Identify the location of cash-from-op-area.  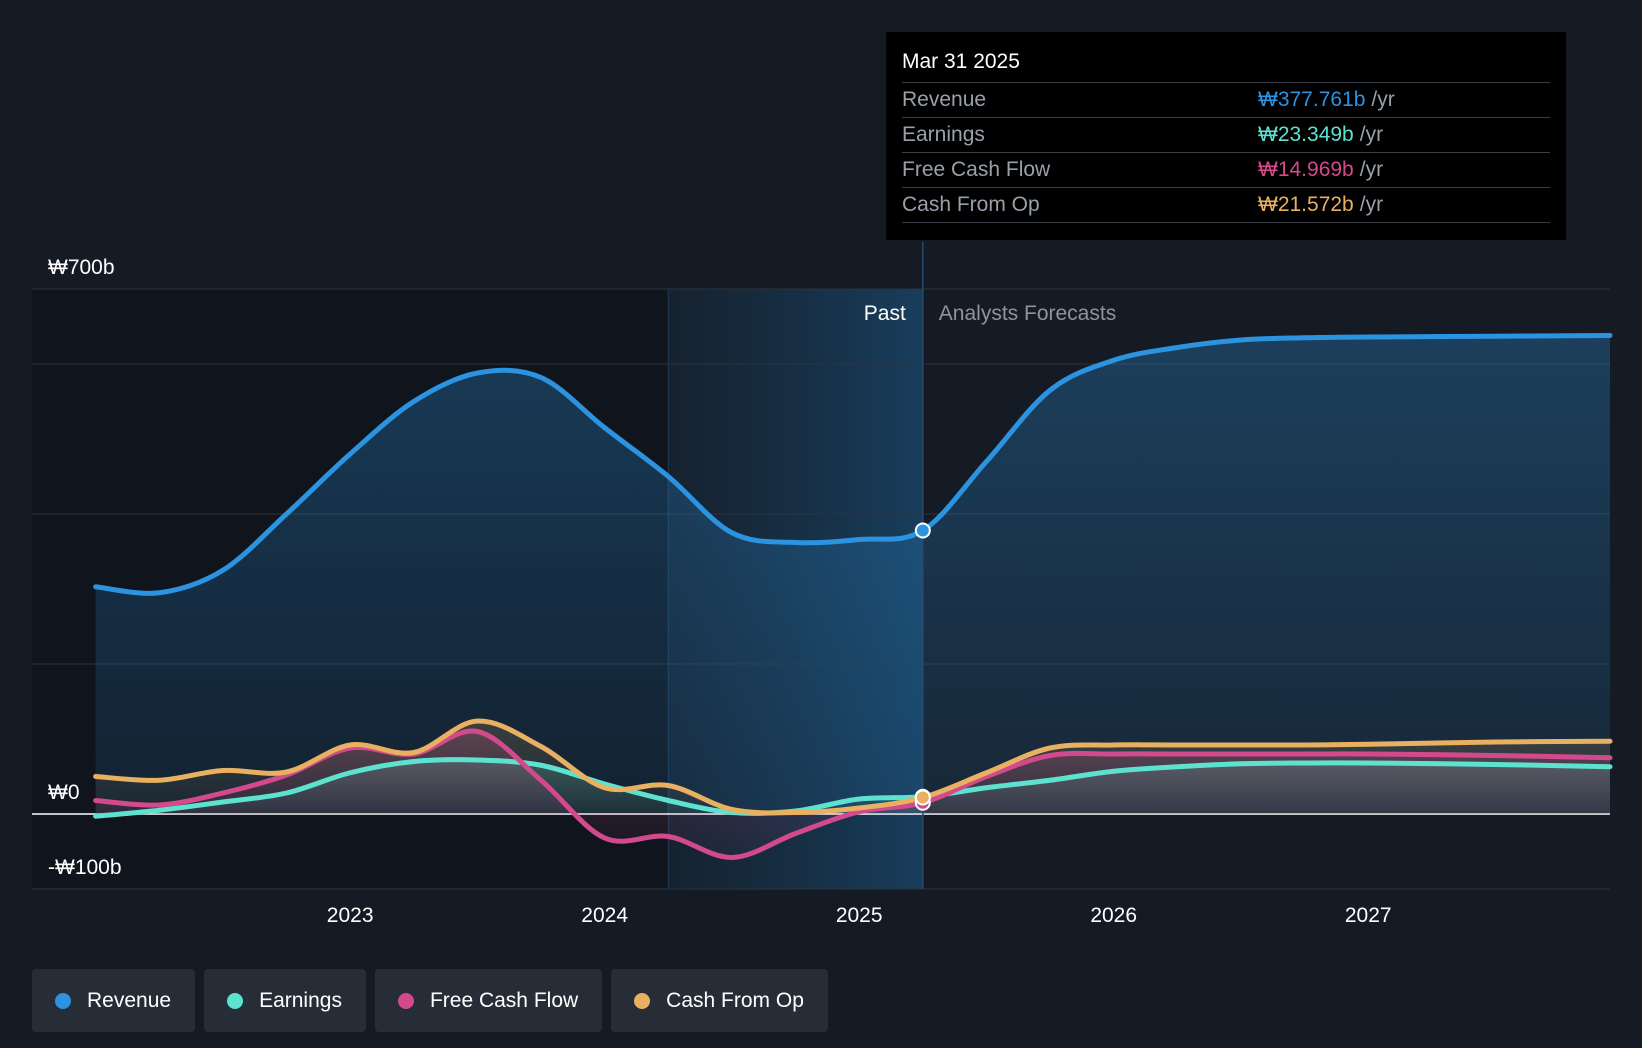
(853, 767).